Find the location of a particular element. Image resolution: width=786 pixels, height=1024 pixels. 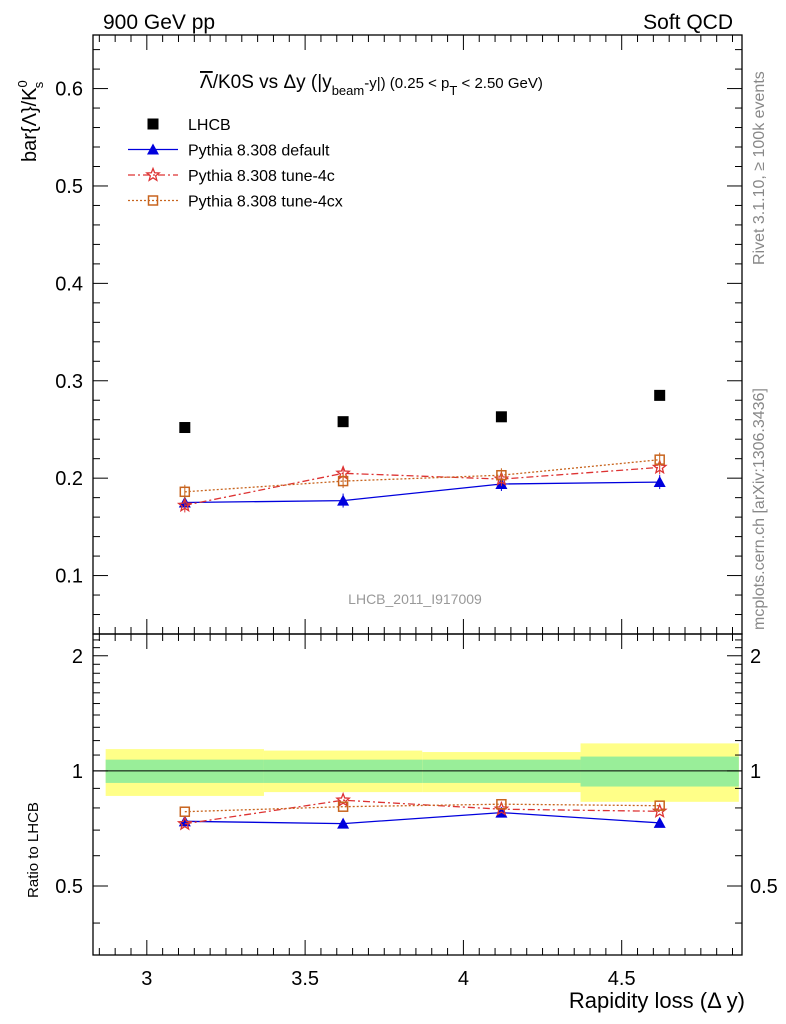

y-tick-label: 0.5 is located at coordinates (69, 187).